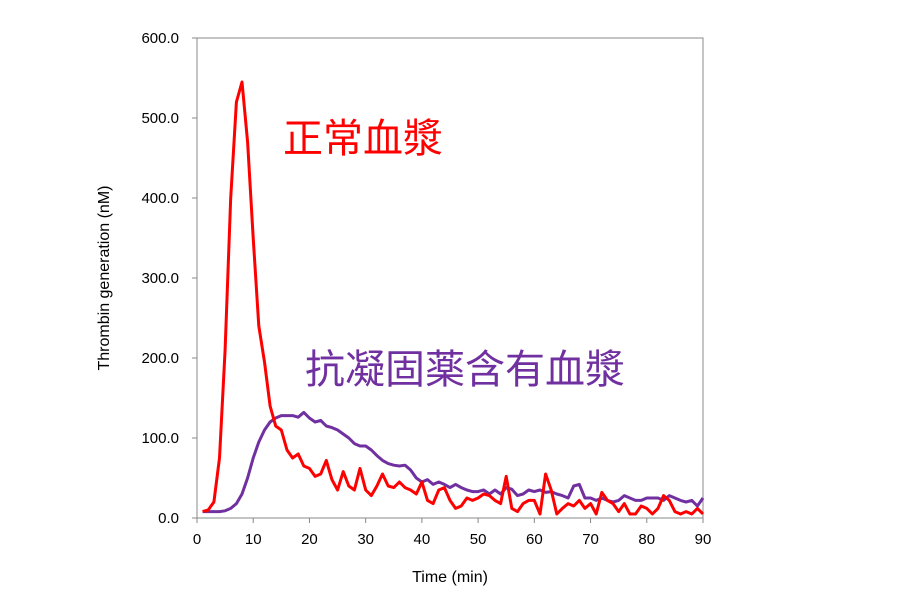  What do you see at coordinates (478, 539) in the screenshot?
I see `x-tick-label: 50` at bounding box center [478, 539].